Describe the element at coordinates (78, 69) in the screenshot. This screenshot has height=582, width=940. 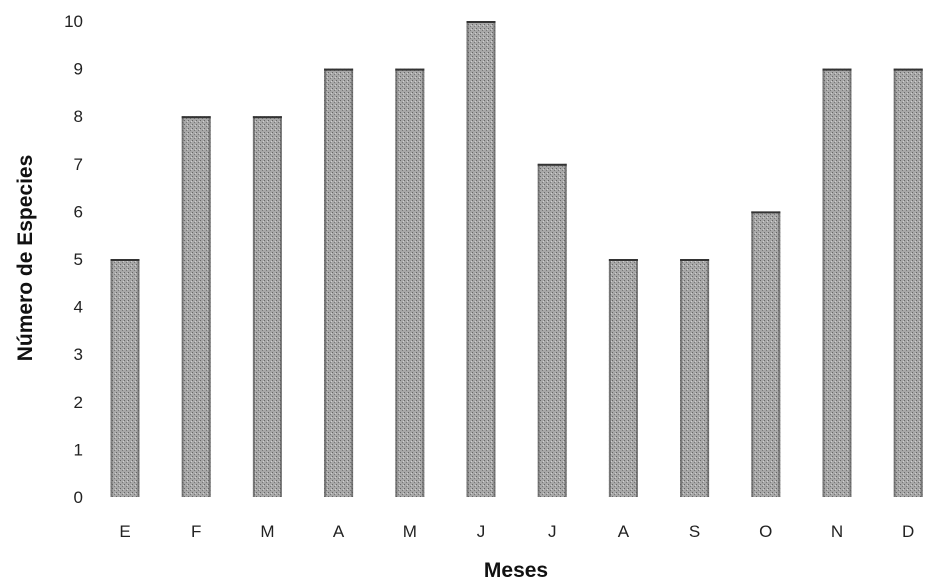
I see `y-tick-label: 9` at that location.